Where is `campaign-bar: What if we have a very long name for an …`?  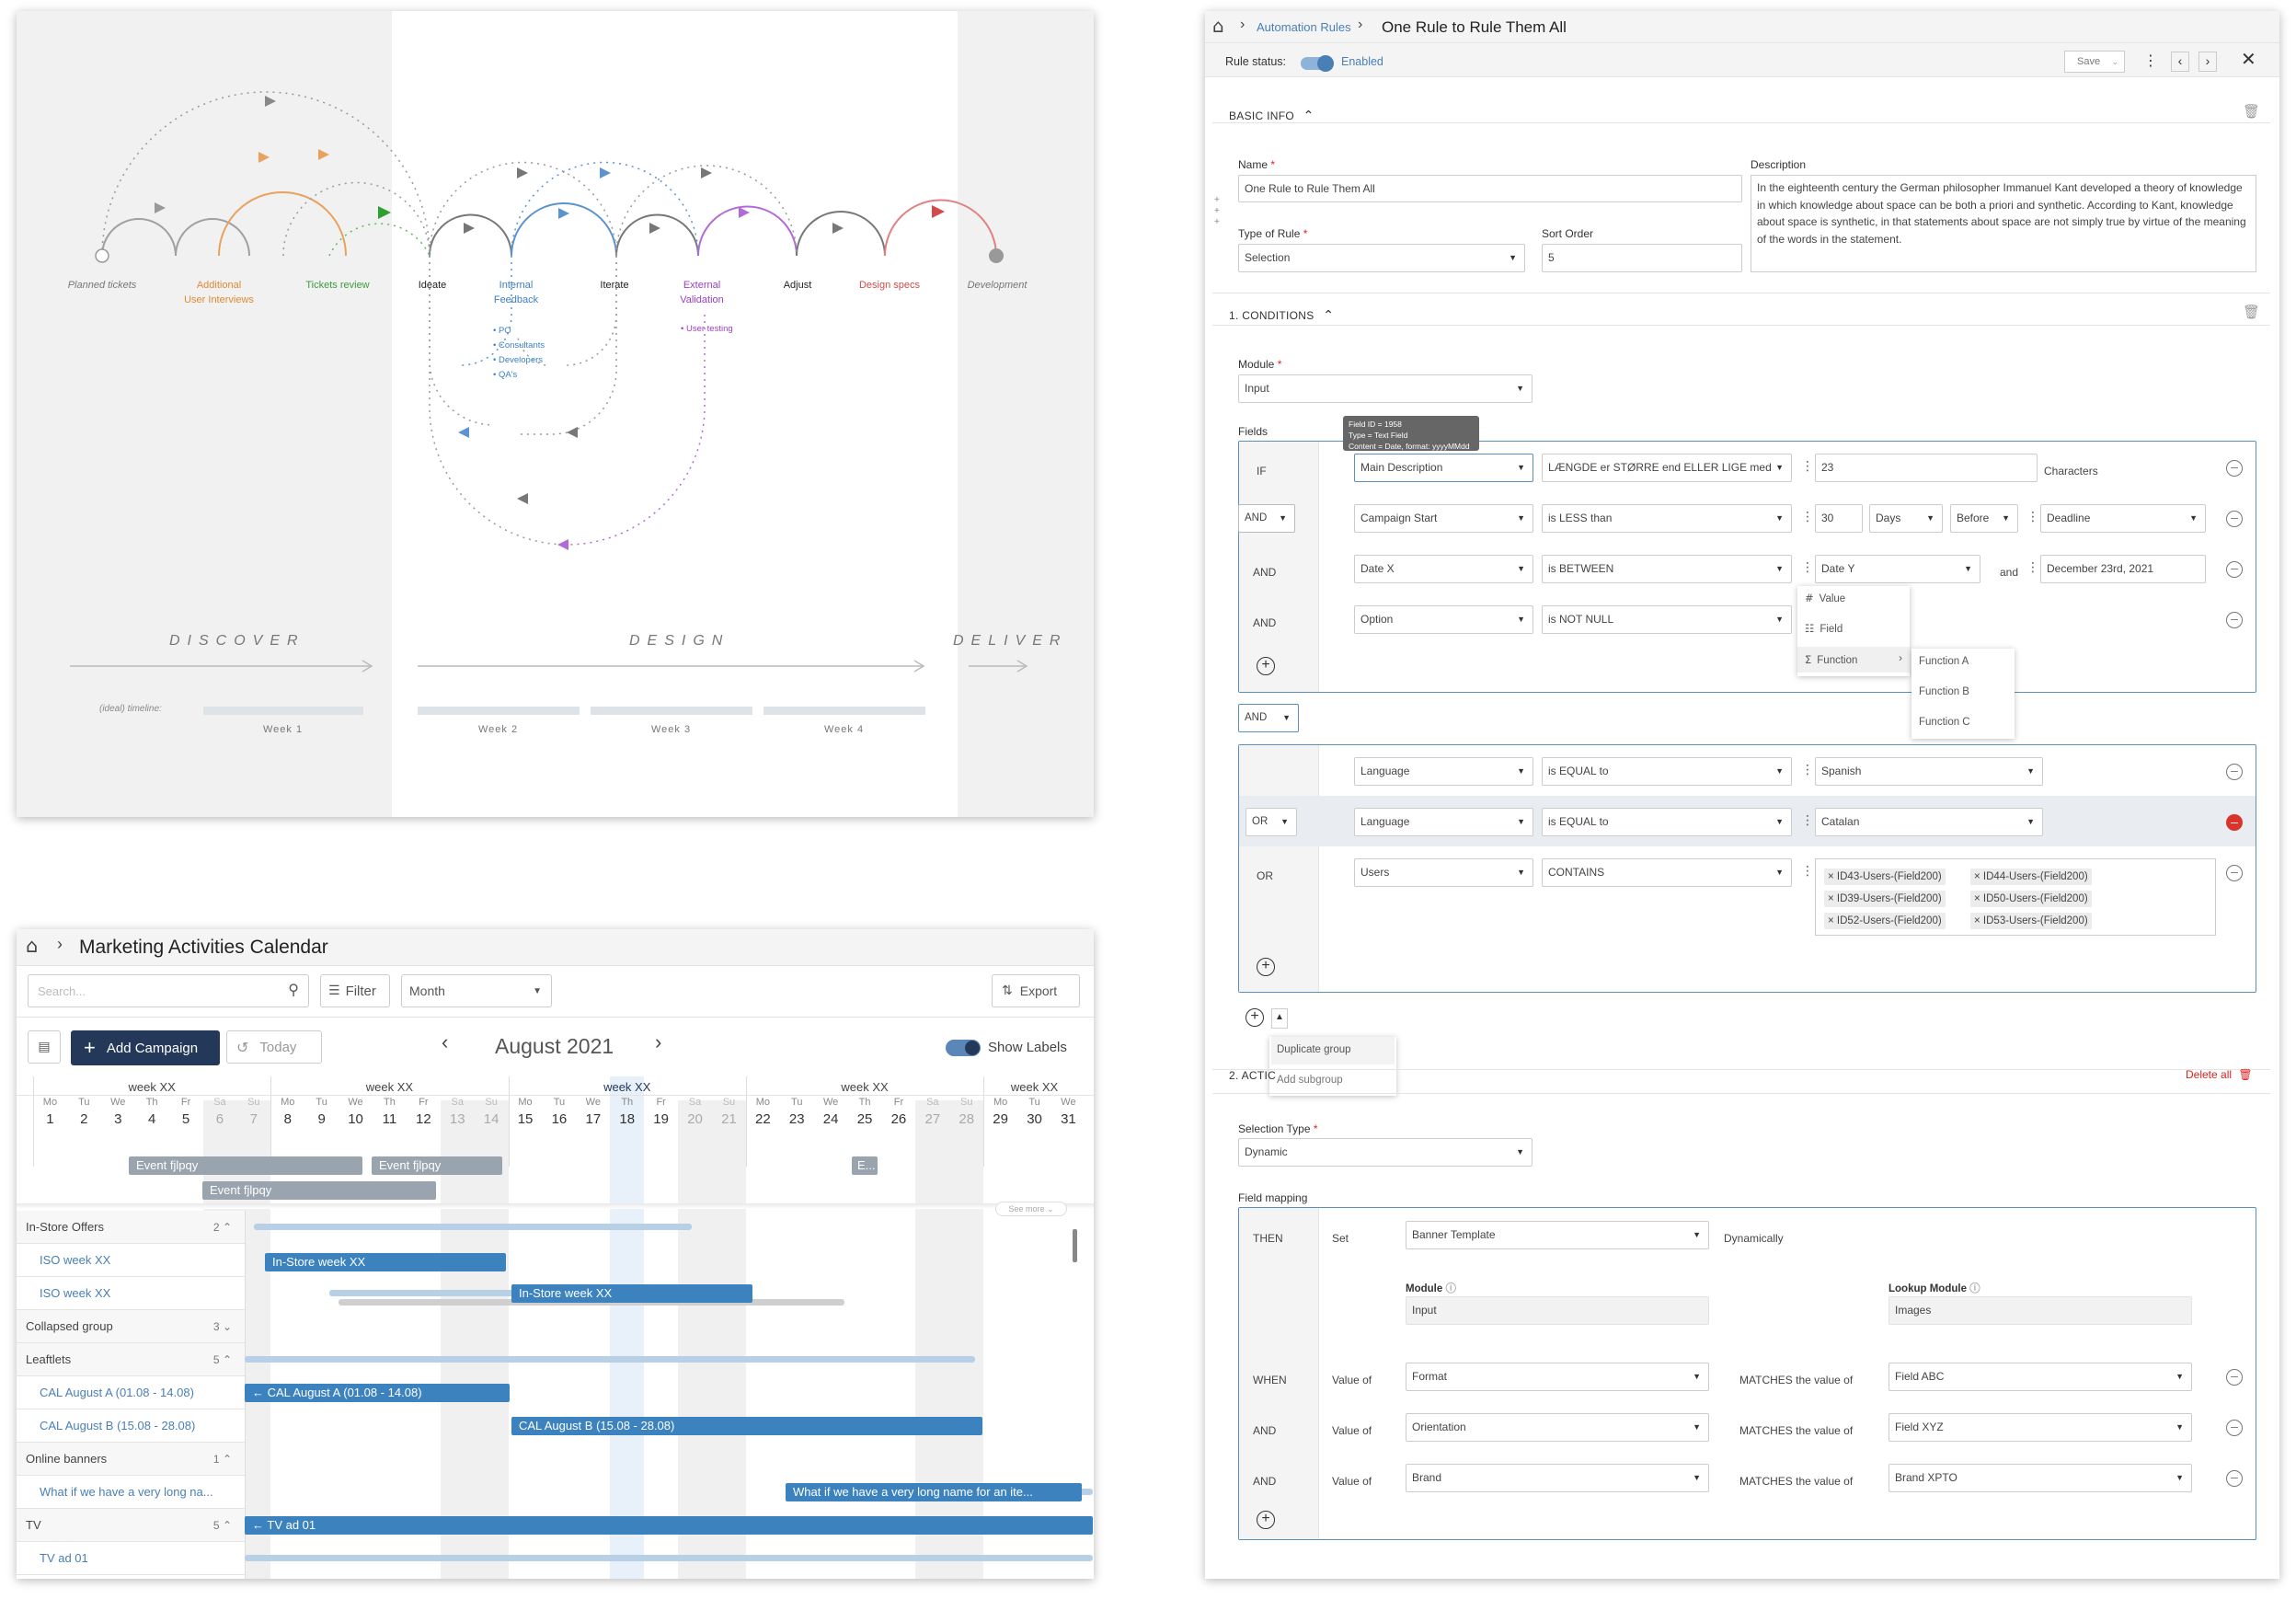 campaign-bar: What if we have a very long name for an … is located at coordinates (934, 1492).